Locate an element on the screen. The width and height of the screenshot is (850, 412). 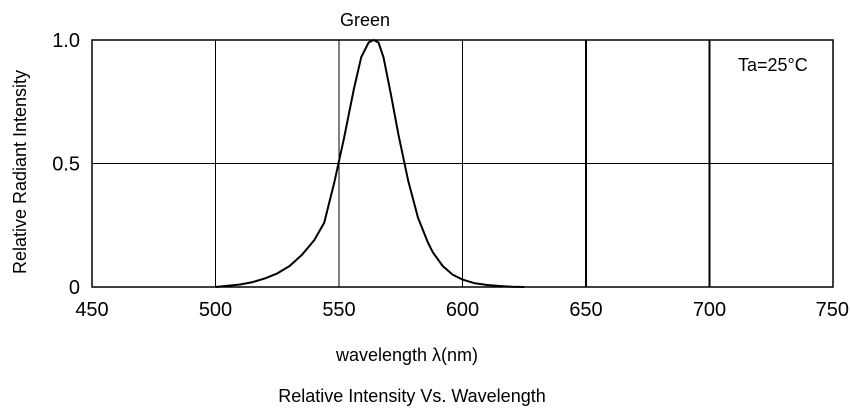
x-tick-label: 600 is located at coordinates (462, 310).